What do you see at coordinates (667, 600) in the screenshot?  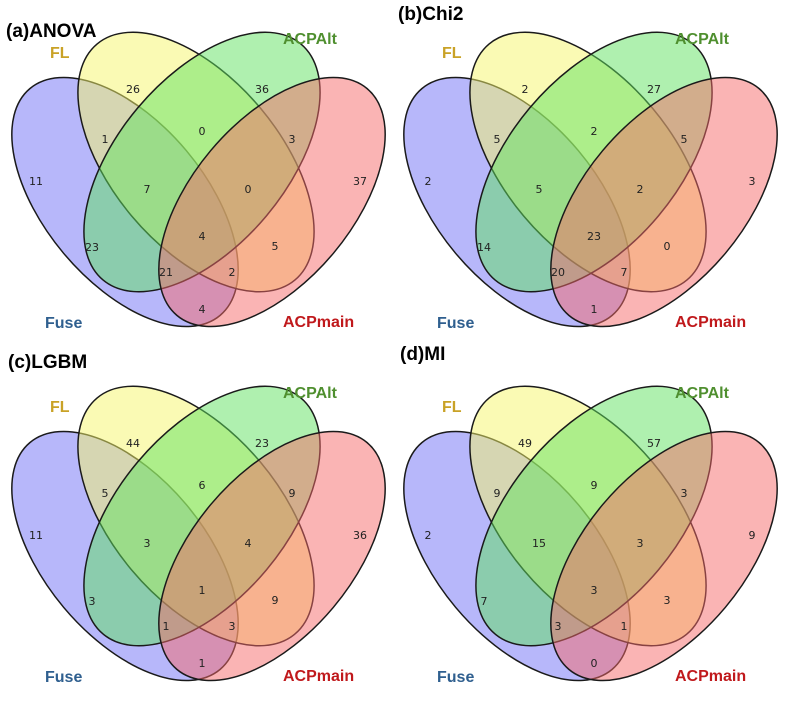 I see `region-count-fl-acpmain: 3` at bounding box center [667, 600].